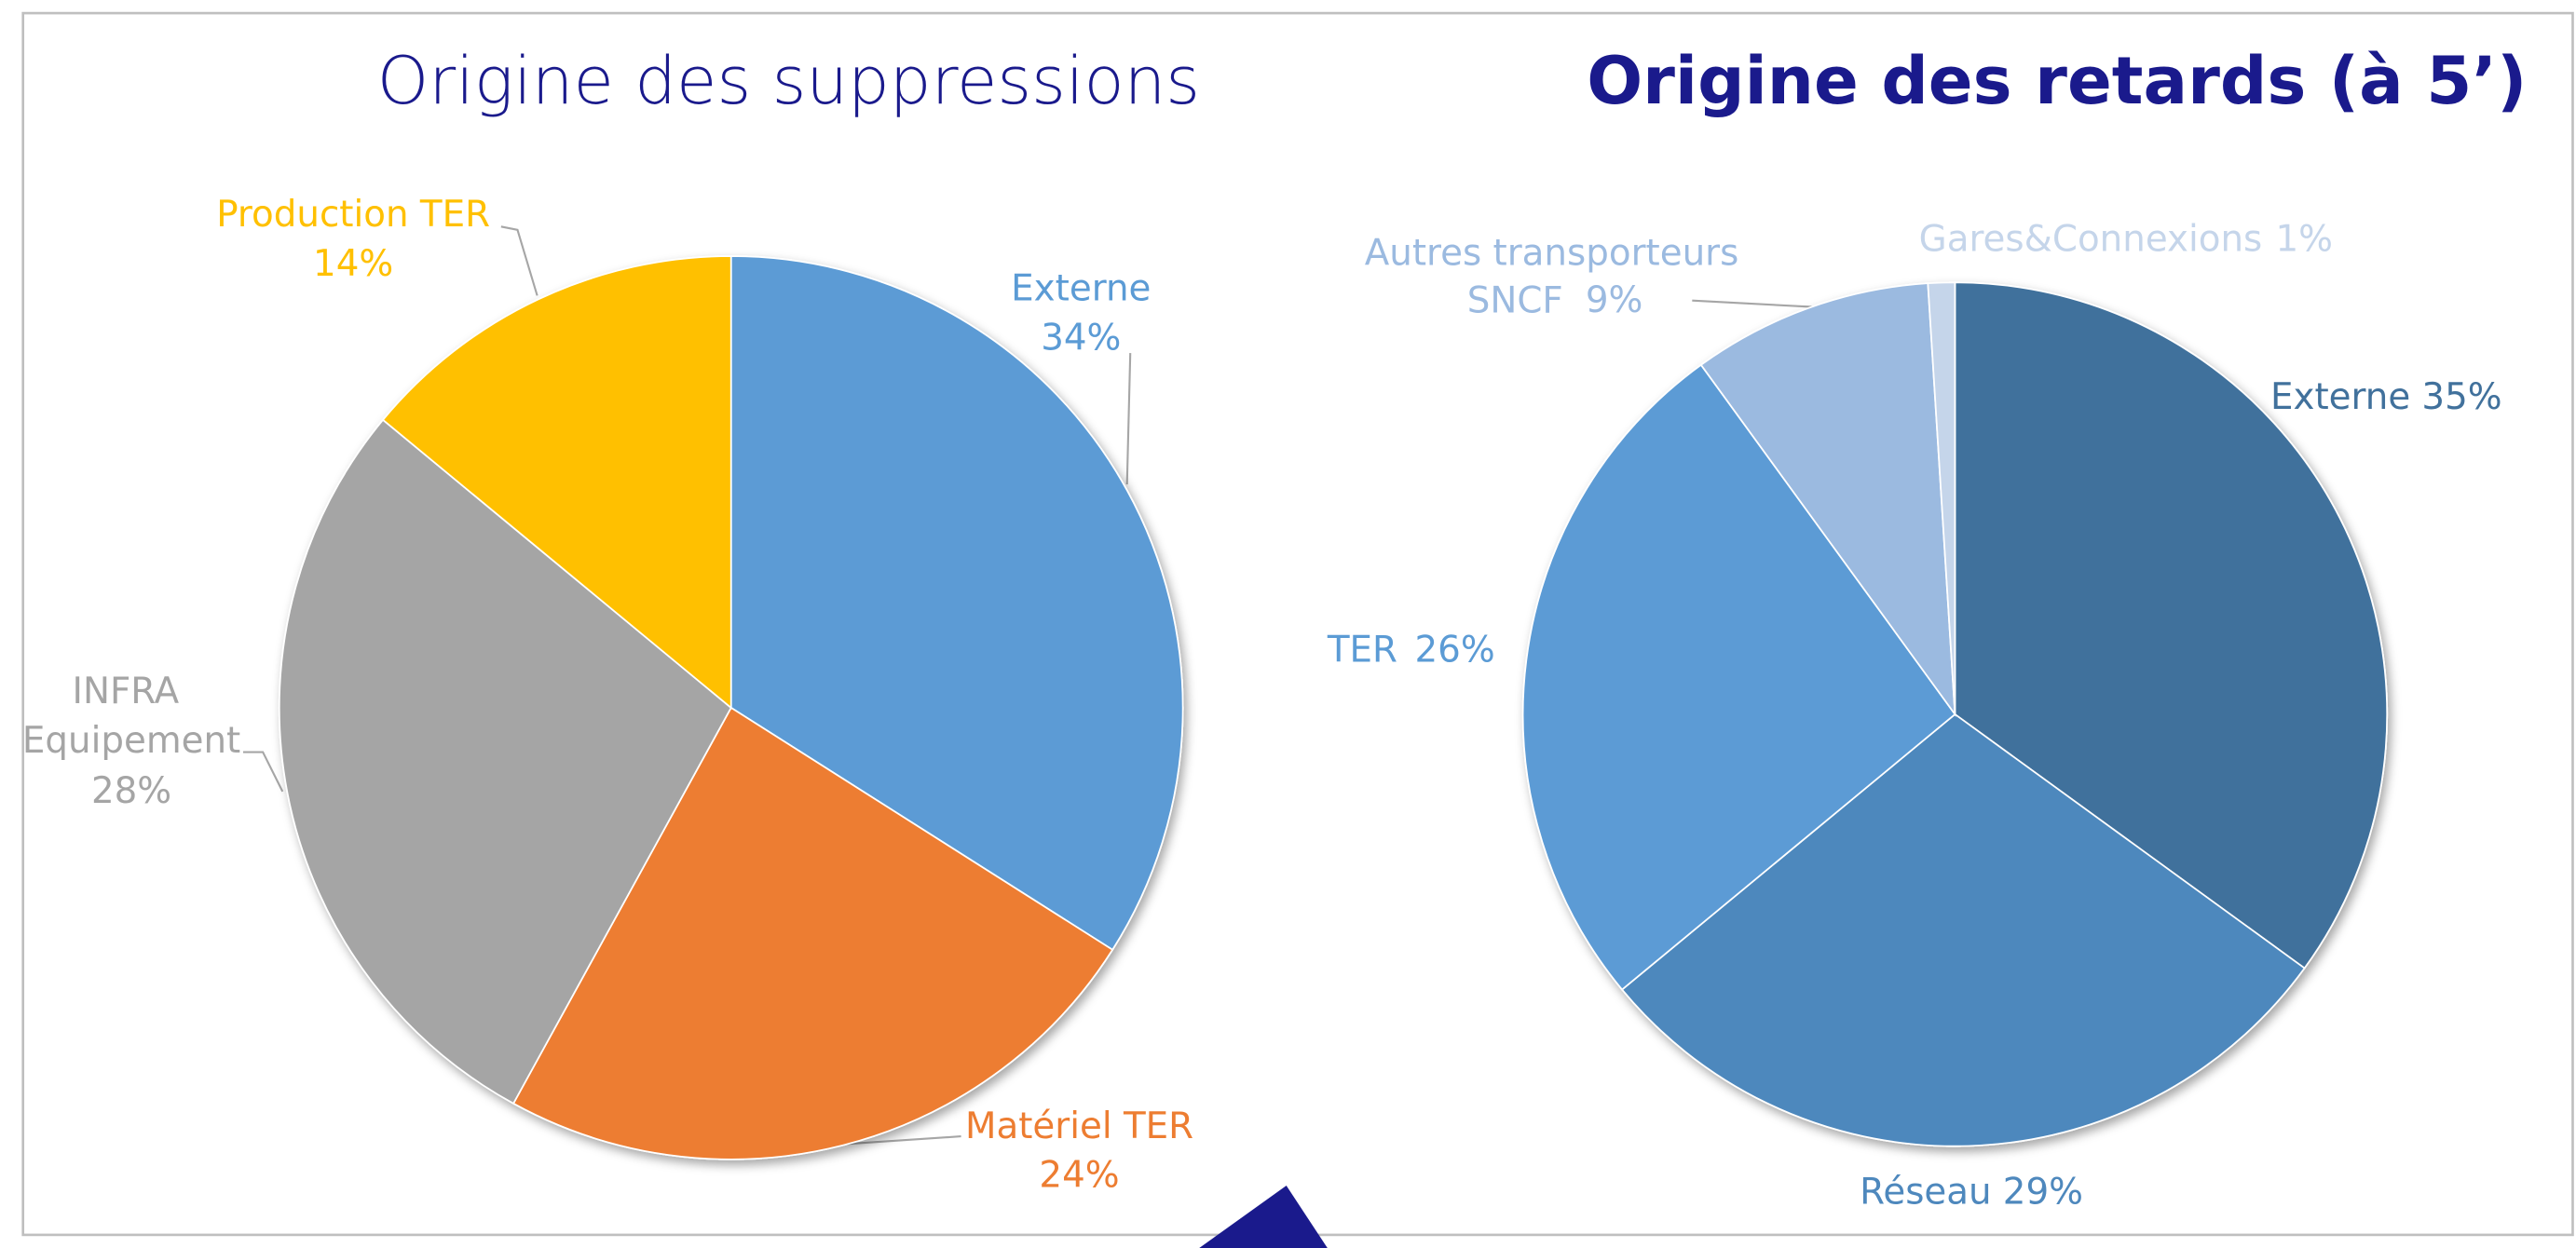  I want to click on chart-title: Origine des retards (à 5’), so click(2057, 81).